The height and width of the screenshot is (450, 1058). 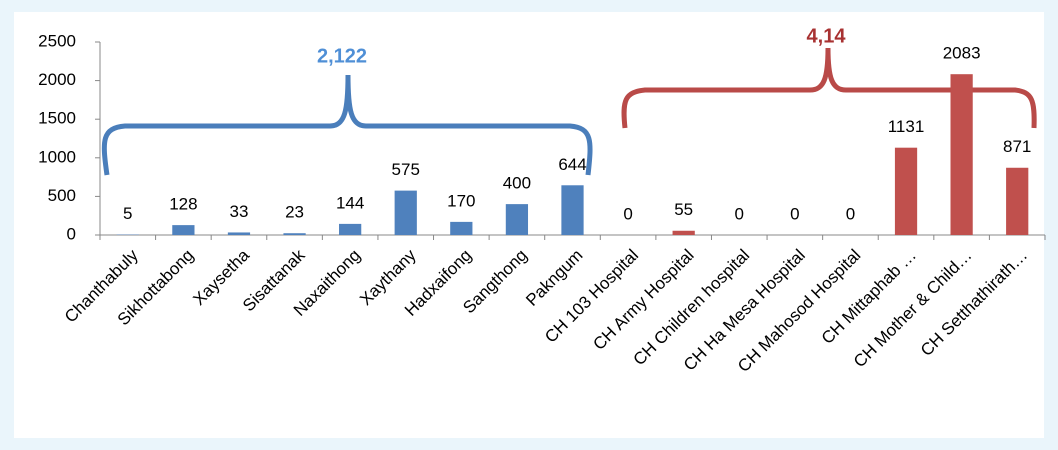 What do you see at coordinates (71, 233) in the screenshot?
I see `y-tick-label: 0` at bounding box center [71, 233].